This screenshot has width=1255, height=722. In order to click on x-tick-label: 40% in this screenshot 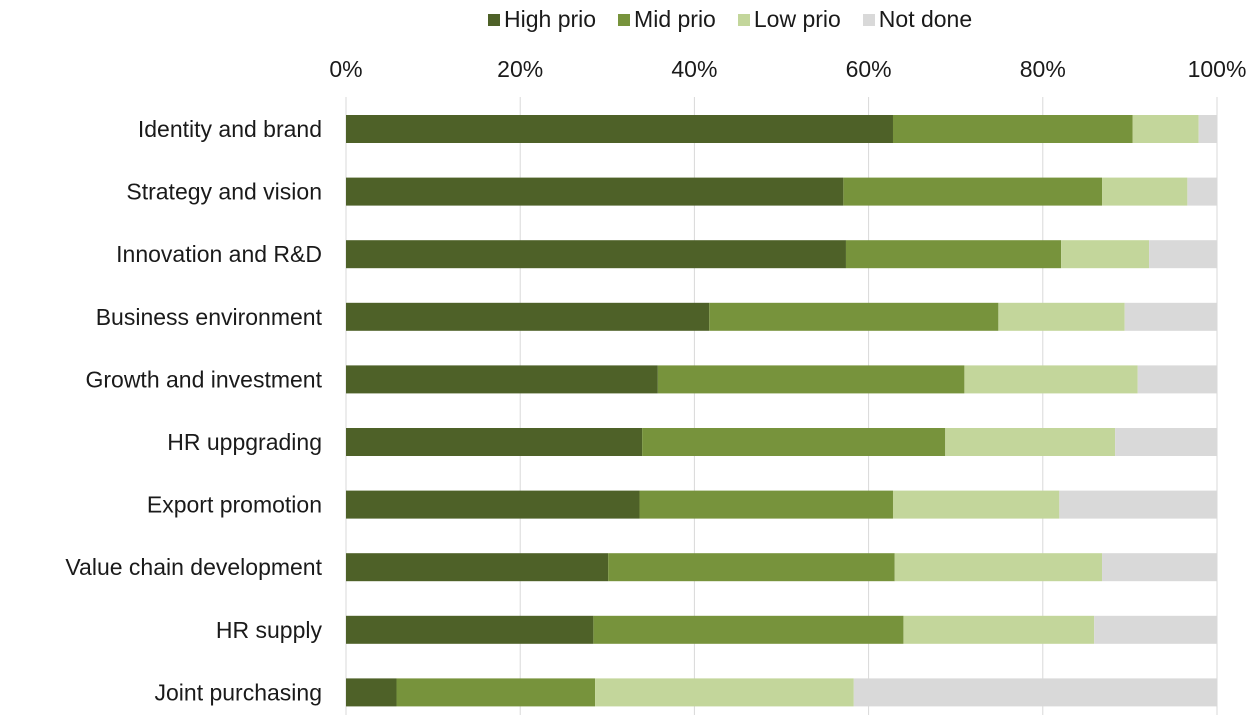, I will do `click(694, 69)`.